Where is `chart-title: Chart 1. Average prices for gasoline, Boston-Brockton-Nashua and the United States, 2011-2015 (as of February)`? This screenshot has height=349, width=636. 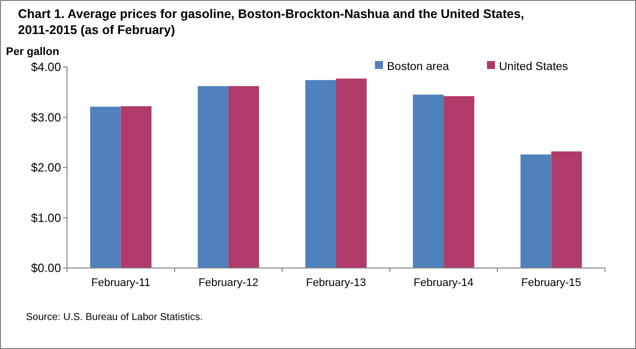
chart-title: Chart 1. Average prices for gasoline, Boston-Brockton-Nashua and the United States, 2011-2015 (as of February) is located at coordinates (271, 22).